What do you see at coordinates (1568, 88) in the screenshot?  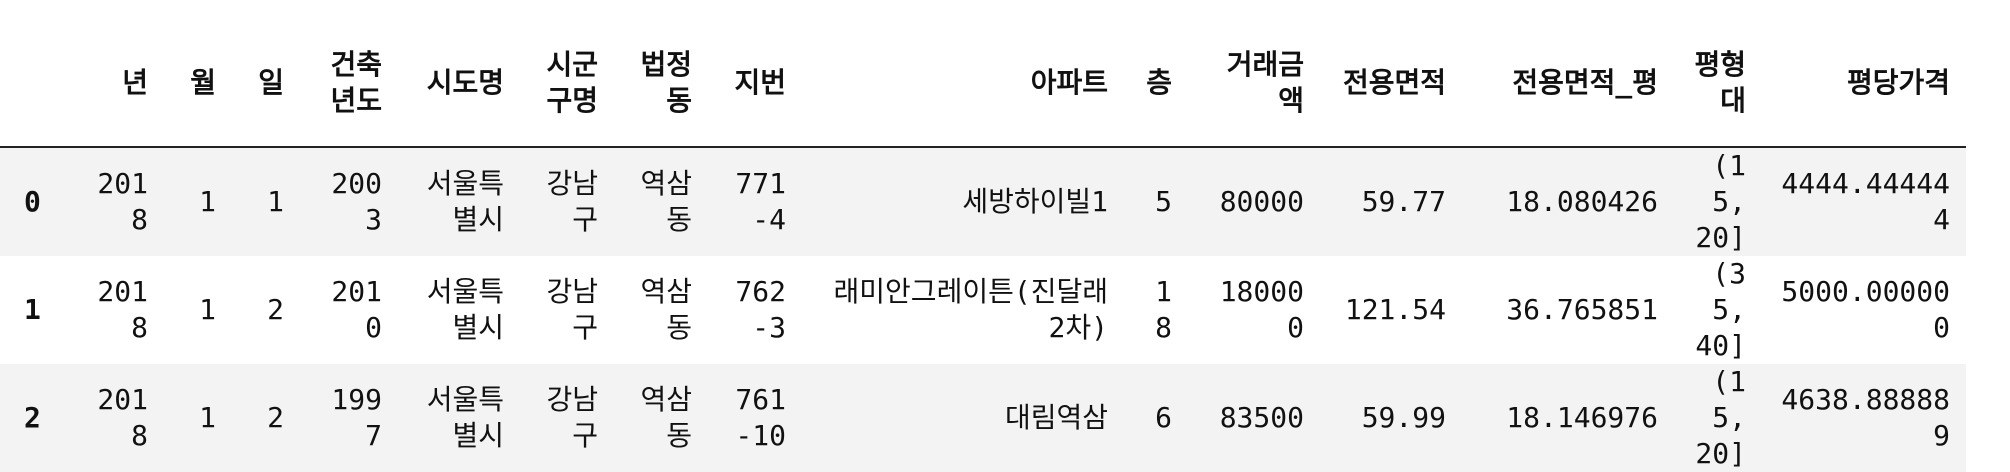 I see `column-header-area-pyeong: 전용면적_평` at bounding box center [1568, 88].